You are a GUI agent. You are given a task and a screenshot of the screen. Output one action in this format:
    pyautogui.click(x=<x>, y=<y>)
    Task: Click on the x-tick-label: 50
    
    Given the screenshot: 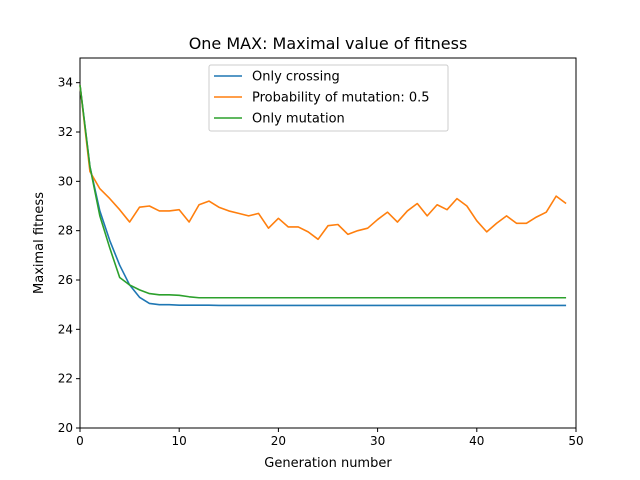 What is the action you would take?
    pyautogui.click(x=575, y=441)
    